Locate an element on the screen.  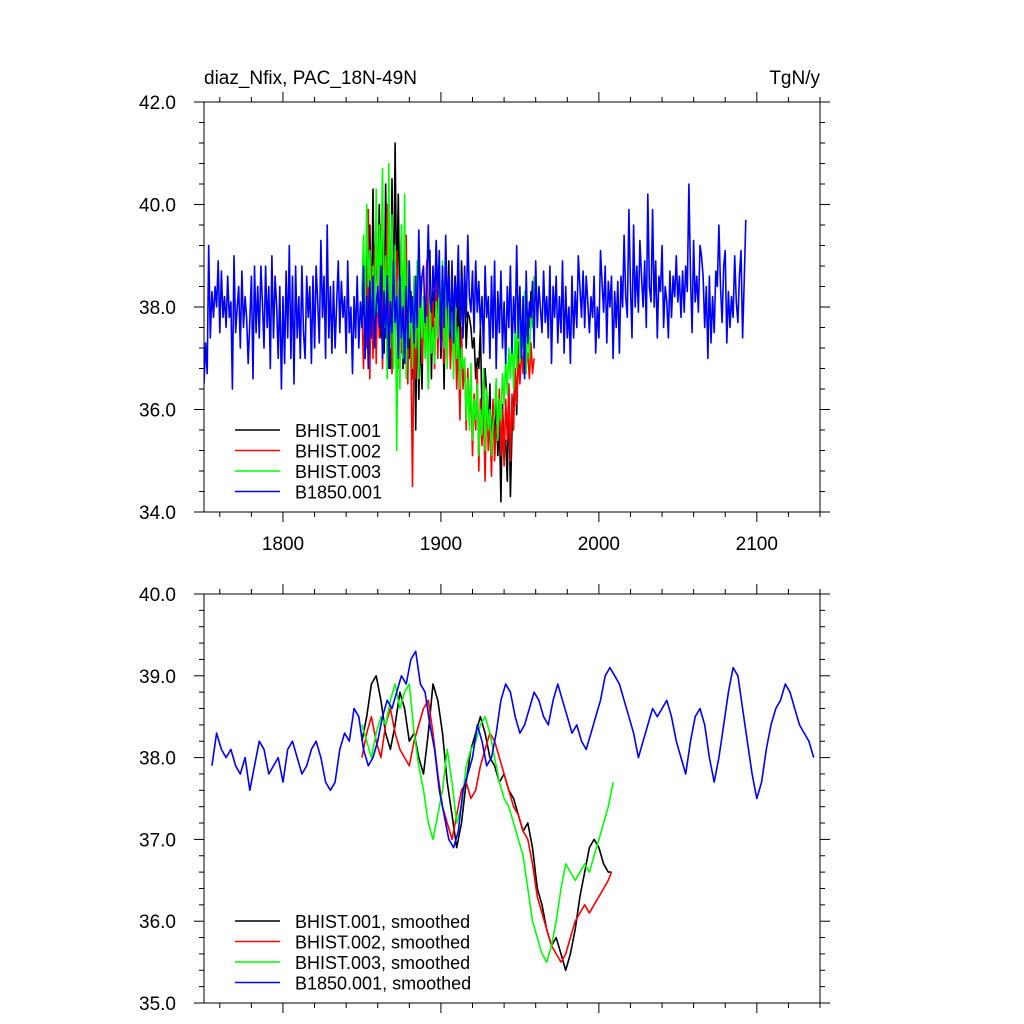
series-line-bhist-003-smoothed is located at coordinates (487, 823).